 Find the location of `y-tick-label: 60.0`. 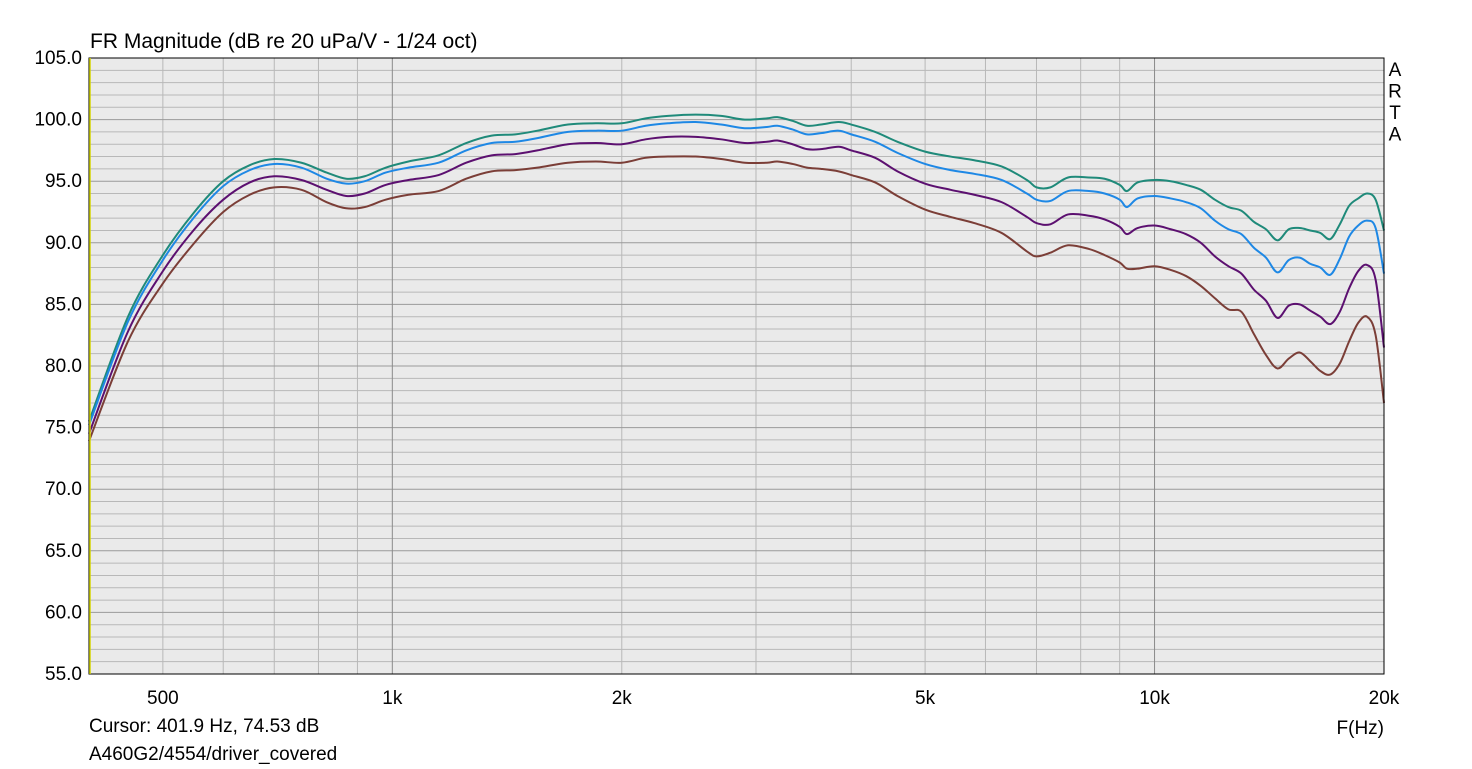

y-tick-label: 60.0 is located at coordinates (63, 612).